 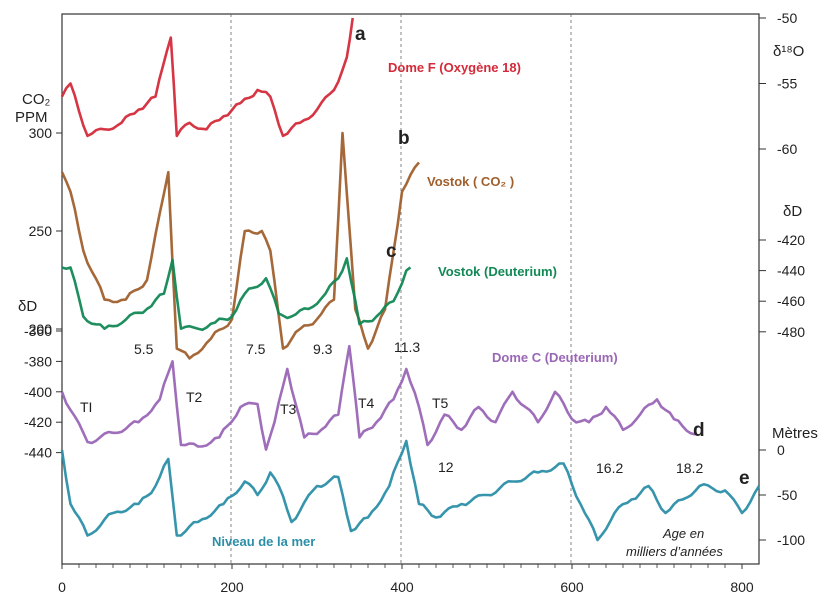 I want to click on right-tick-label: -440, so click(x=791, y=271).